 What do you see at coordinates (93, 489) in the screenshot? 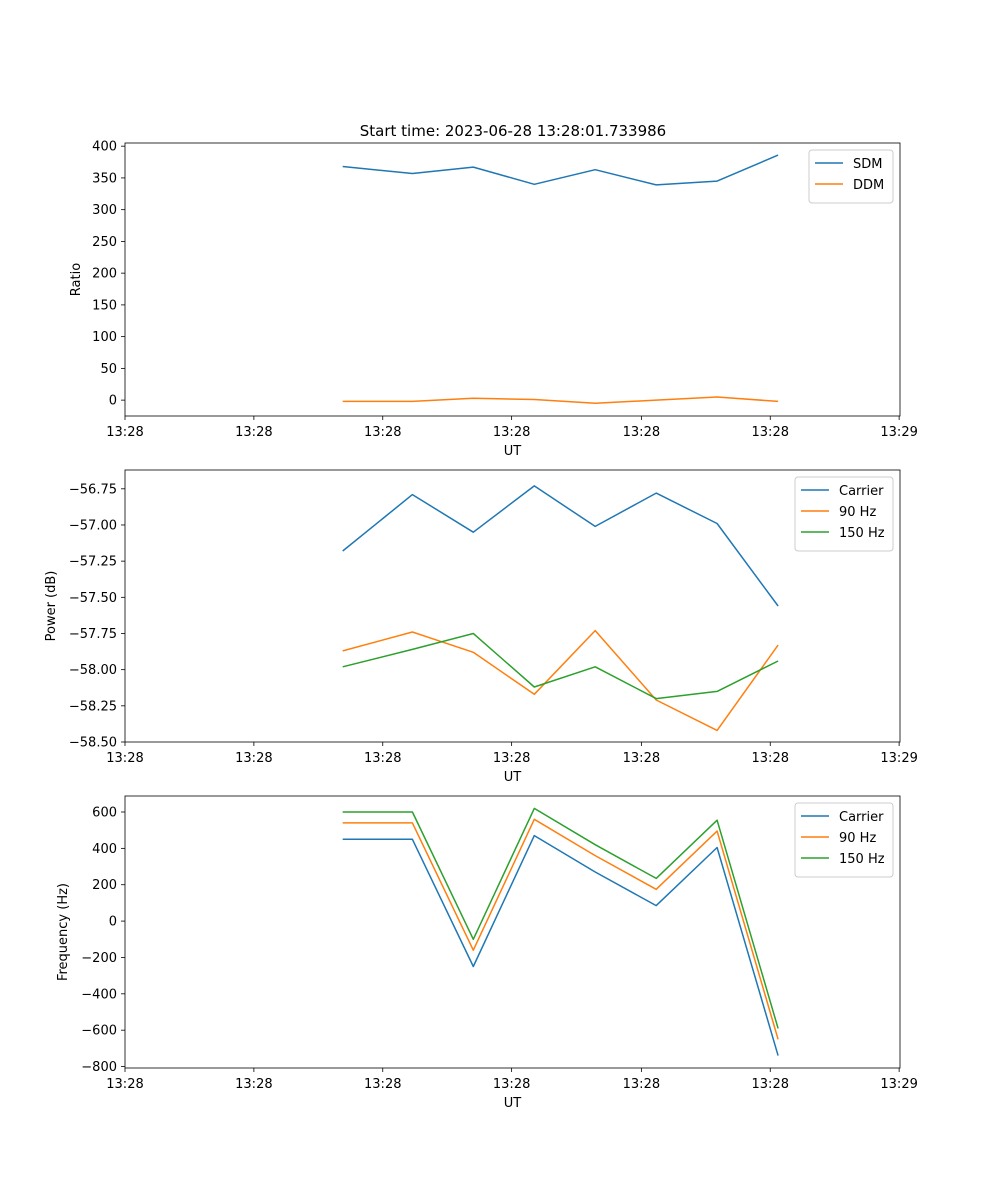
I see `y-tick-label: −56.75` at bounding box center [93, 489].